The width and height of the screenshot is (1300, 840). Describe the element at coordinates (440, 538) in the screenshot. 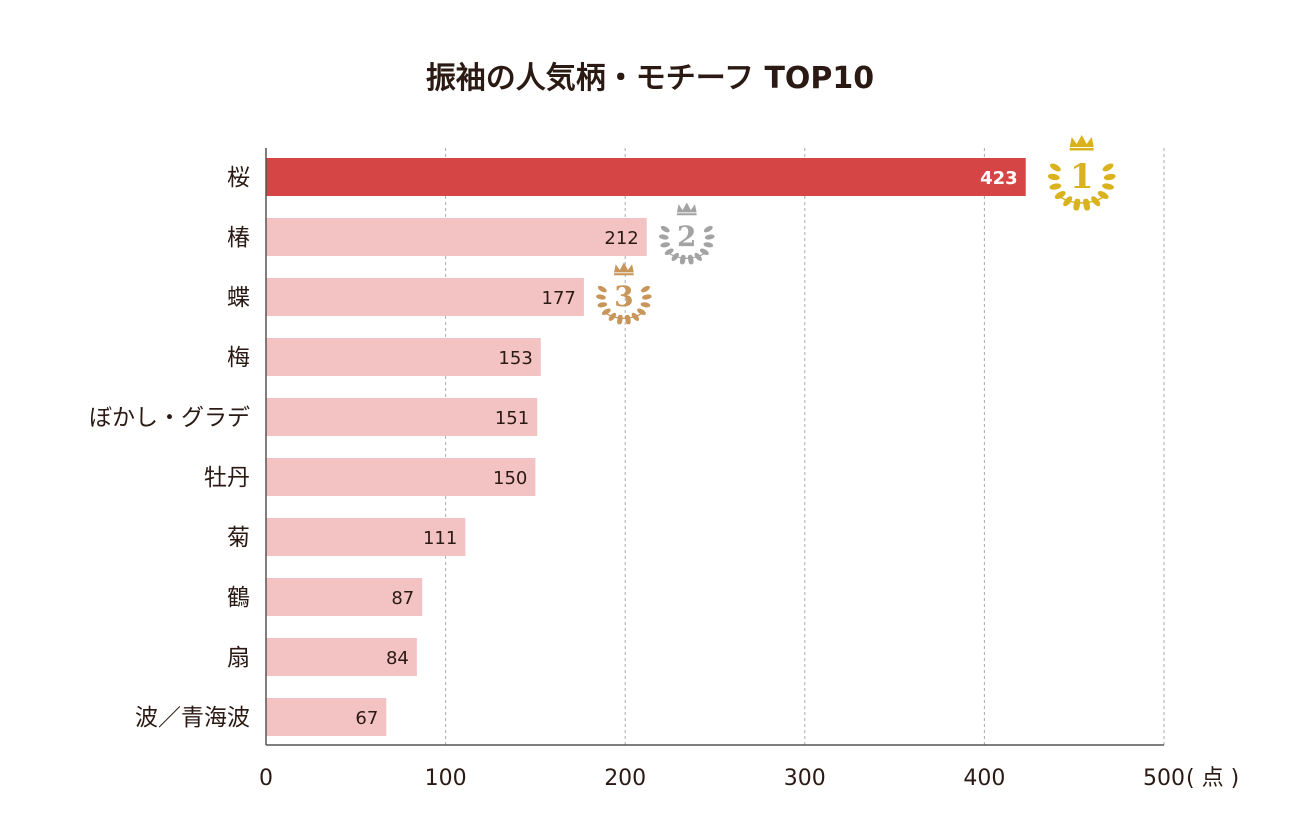

I see `data-label: 111` at that location.